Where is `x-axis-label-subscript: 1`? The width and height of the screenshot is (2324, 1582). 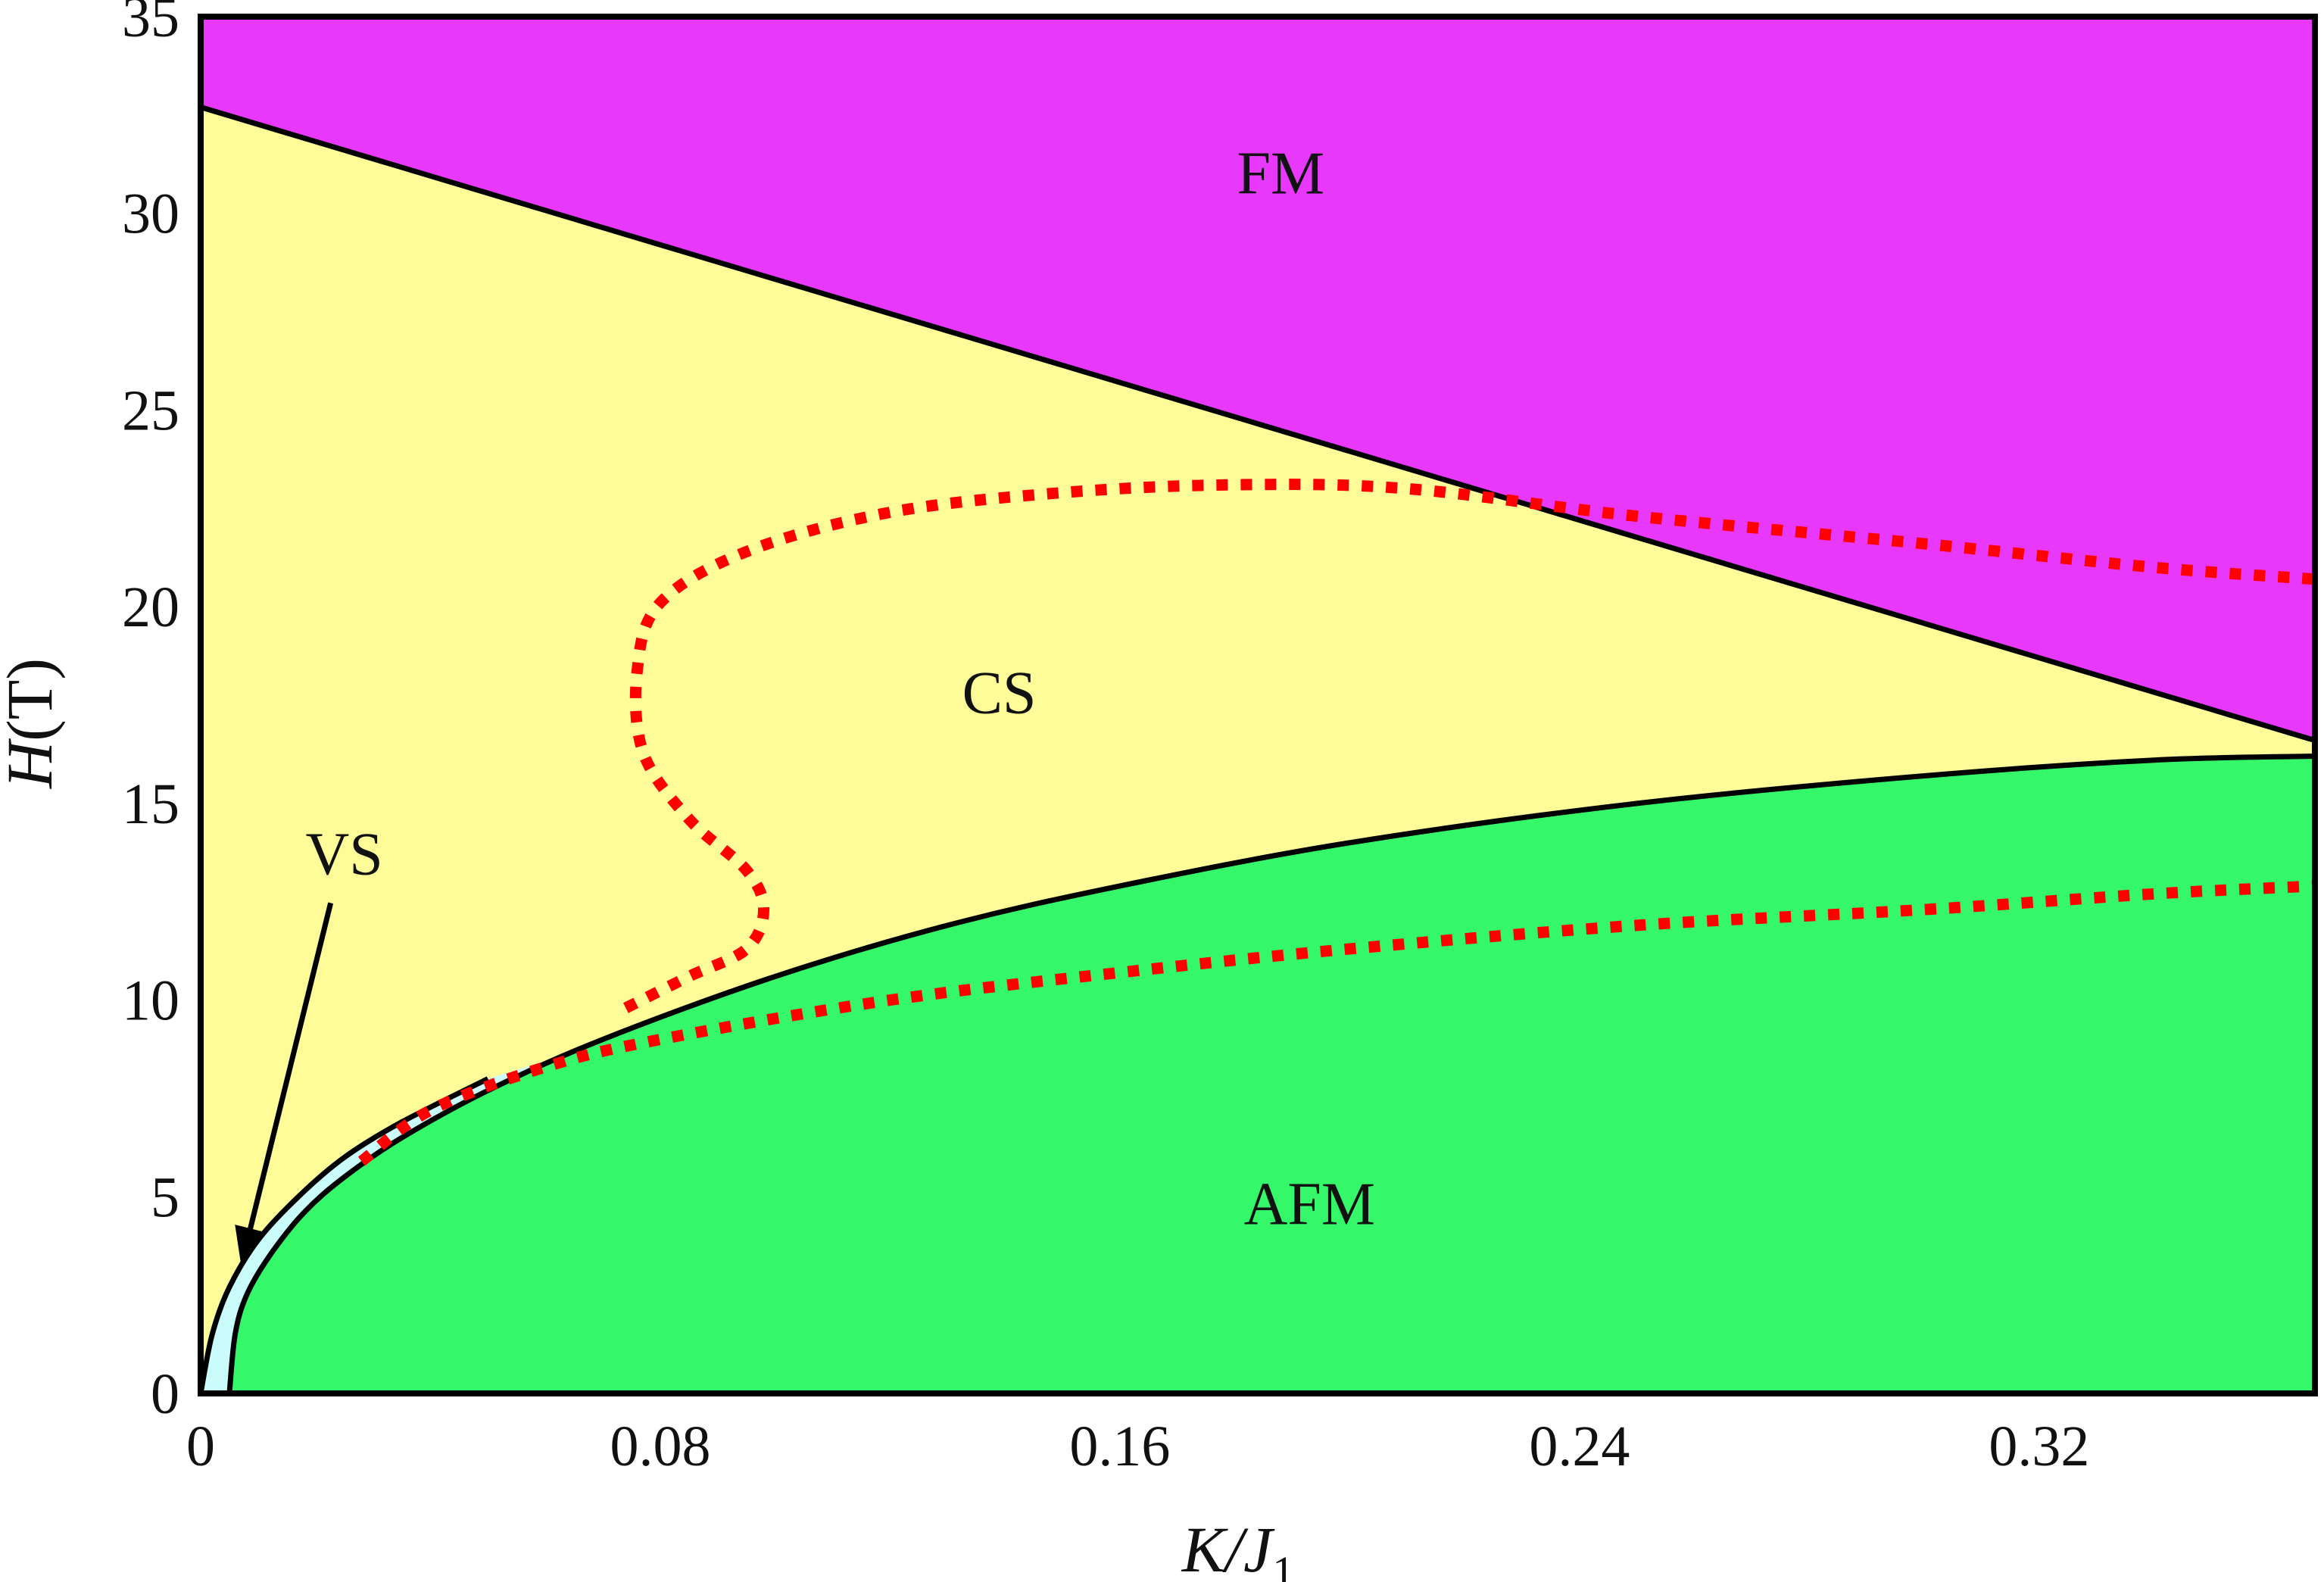
x-axis-label-subscript: 1 is located at coordinates (1283, 1564).